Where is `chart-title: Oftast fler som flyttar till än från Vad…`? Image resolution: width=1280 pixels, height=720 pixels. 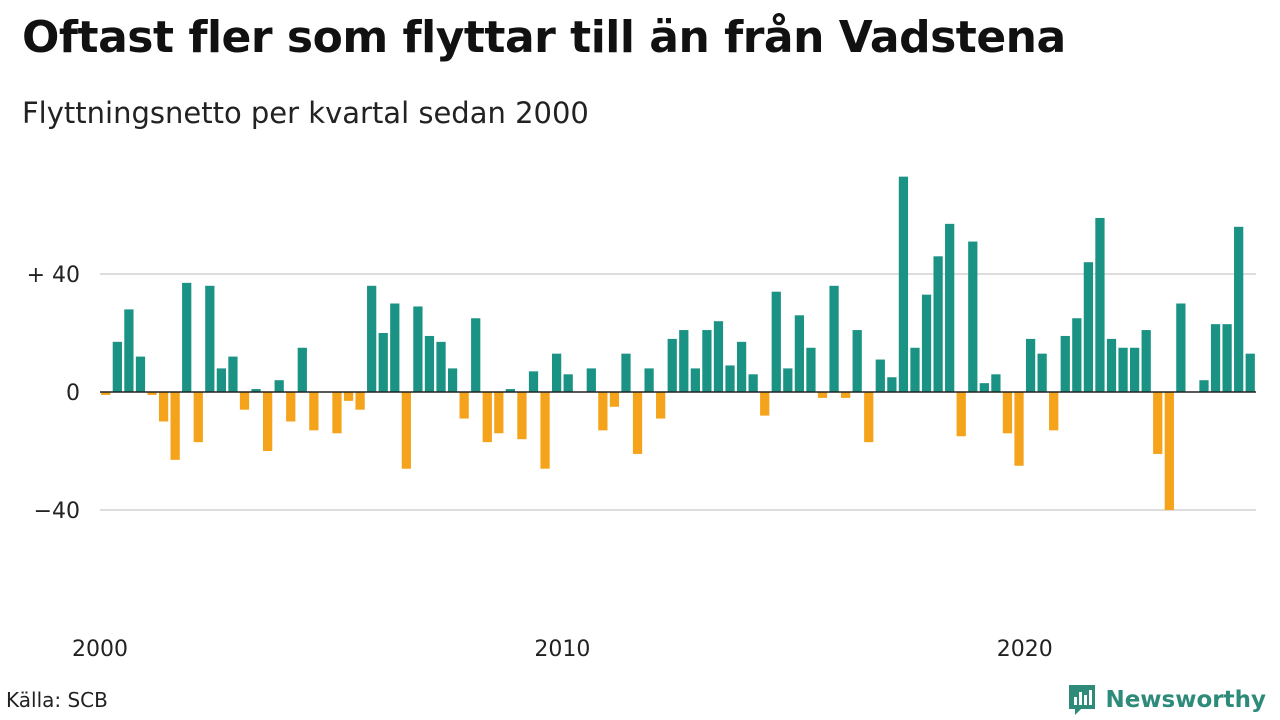 chart-title: Oftast fler som flyttar till än från Vad… is located at coordinates (544, 37).